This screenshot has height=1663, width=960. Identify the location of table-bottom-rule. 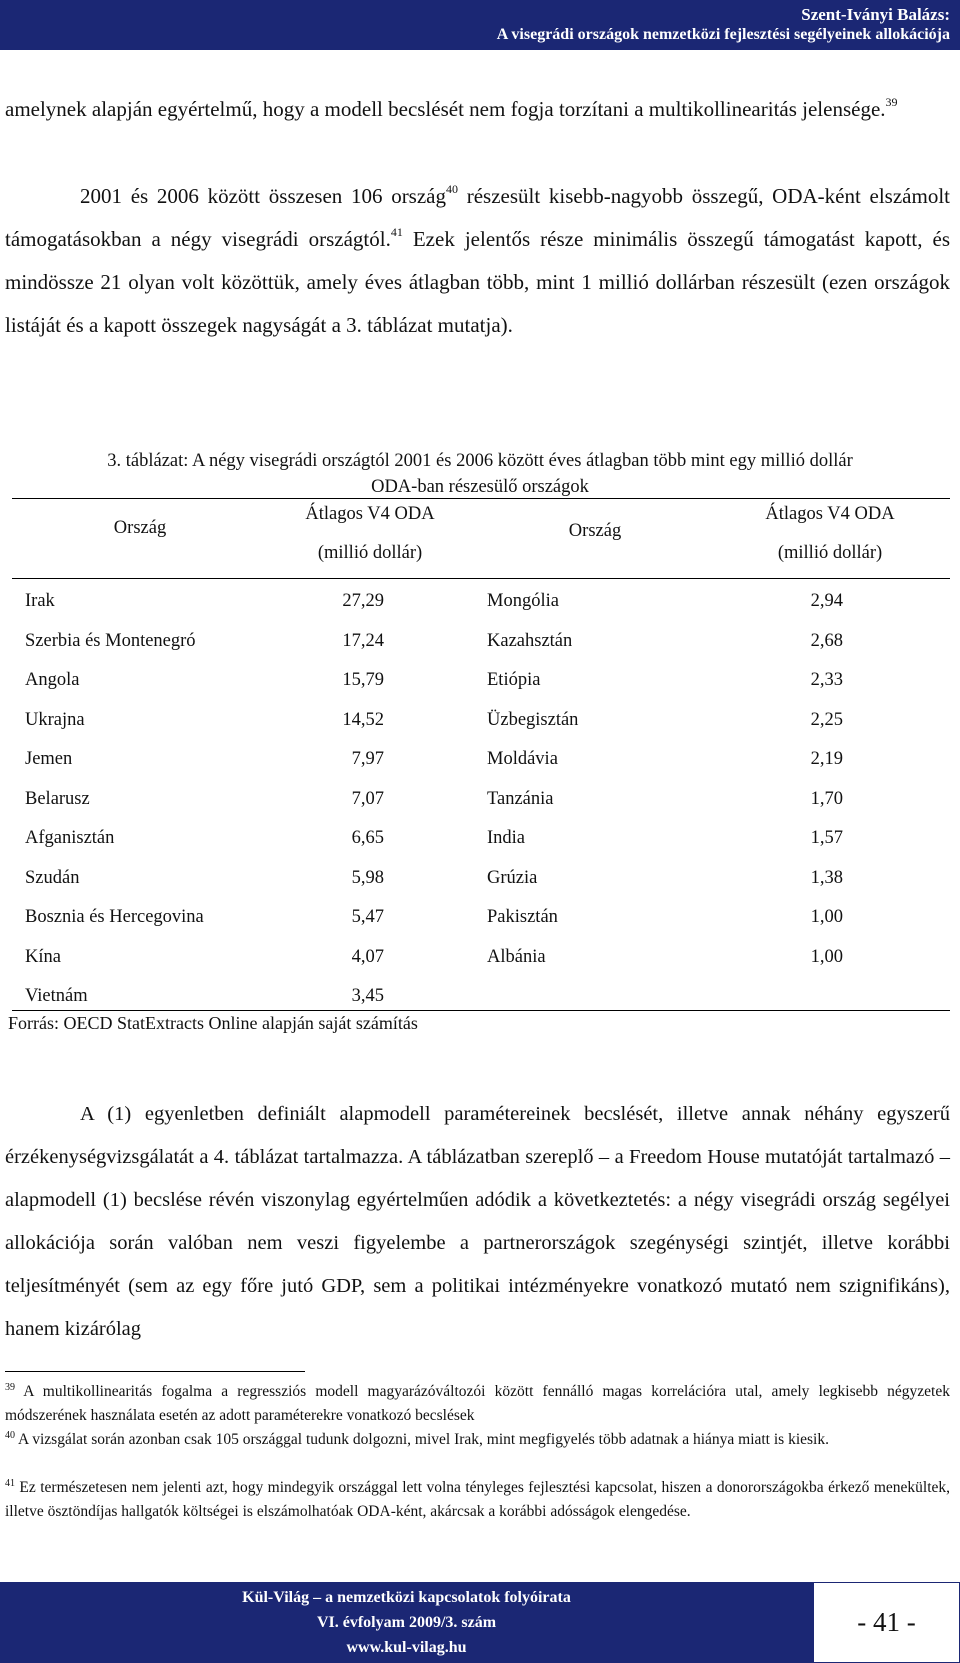
(481, 1010).